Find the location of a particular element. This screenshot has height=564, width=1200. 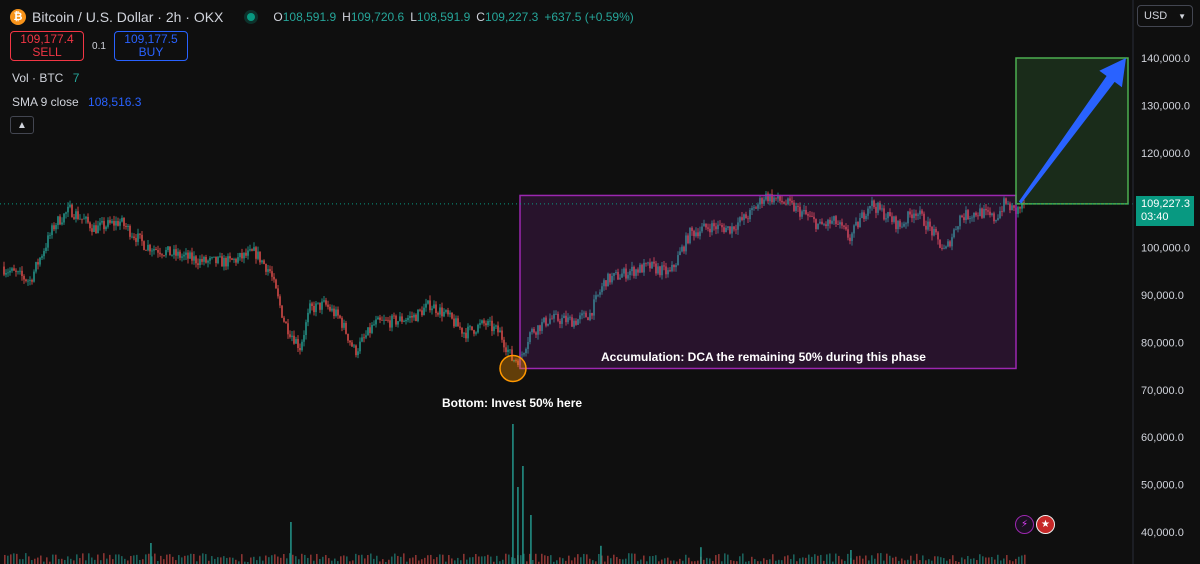

sma-indicator-legend: SMA 9 close 108,516.3 is located at coordinates (76, 102).